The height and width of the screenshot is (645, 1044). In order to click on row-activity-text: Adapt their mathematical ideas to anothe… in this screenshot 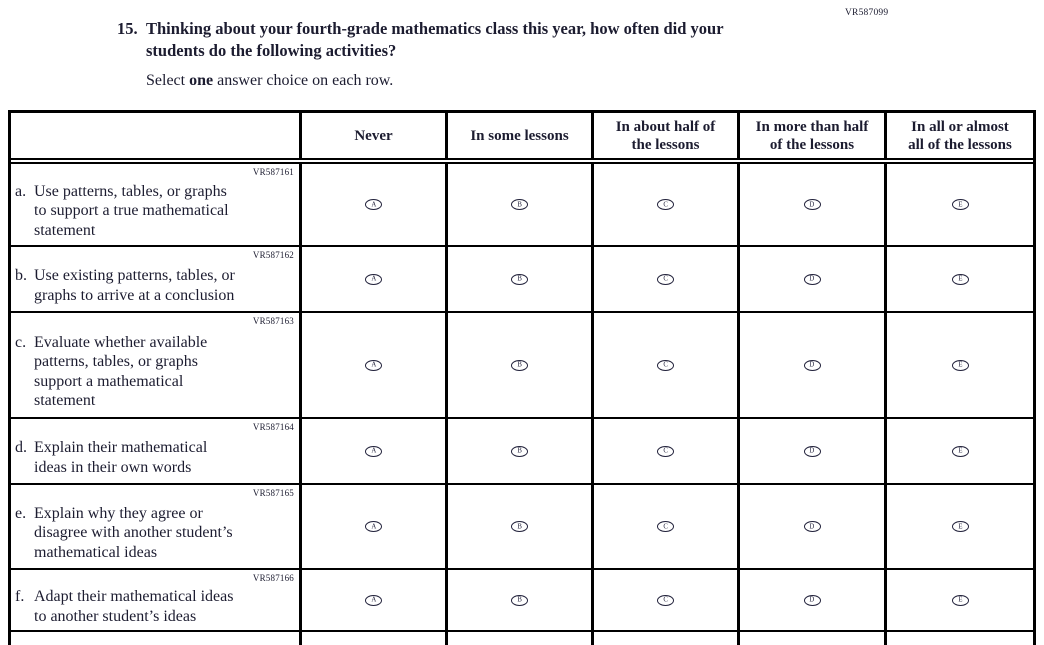, I will do `click(134, 606)`.